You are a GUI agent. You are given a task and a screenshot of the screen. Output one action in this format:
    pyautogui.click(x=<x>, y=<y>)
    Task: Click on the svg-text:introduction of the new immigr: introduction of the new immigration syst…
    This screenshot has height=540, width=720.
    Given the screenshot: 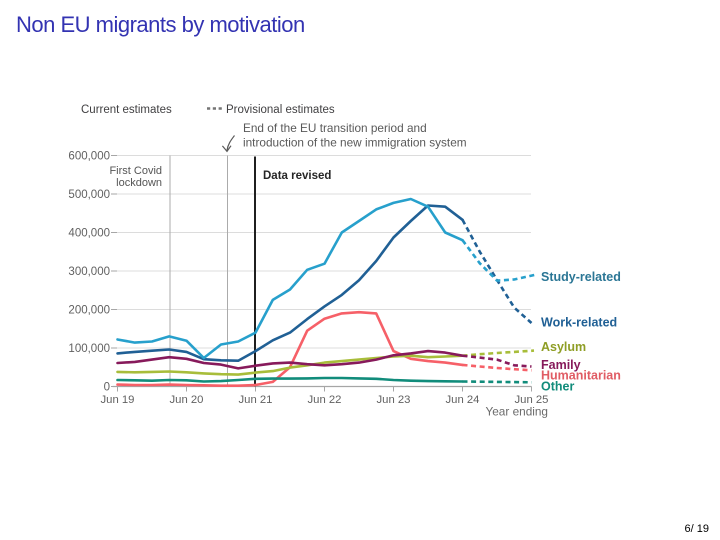 What is the action you would take?
    pyautogui.click(x=355, y=143)
    